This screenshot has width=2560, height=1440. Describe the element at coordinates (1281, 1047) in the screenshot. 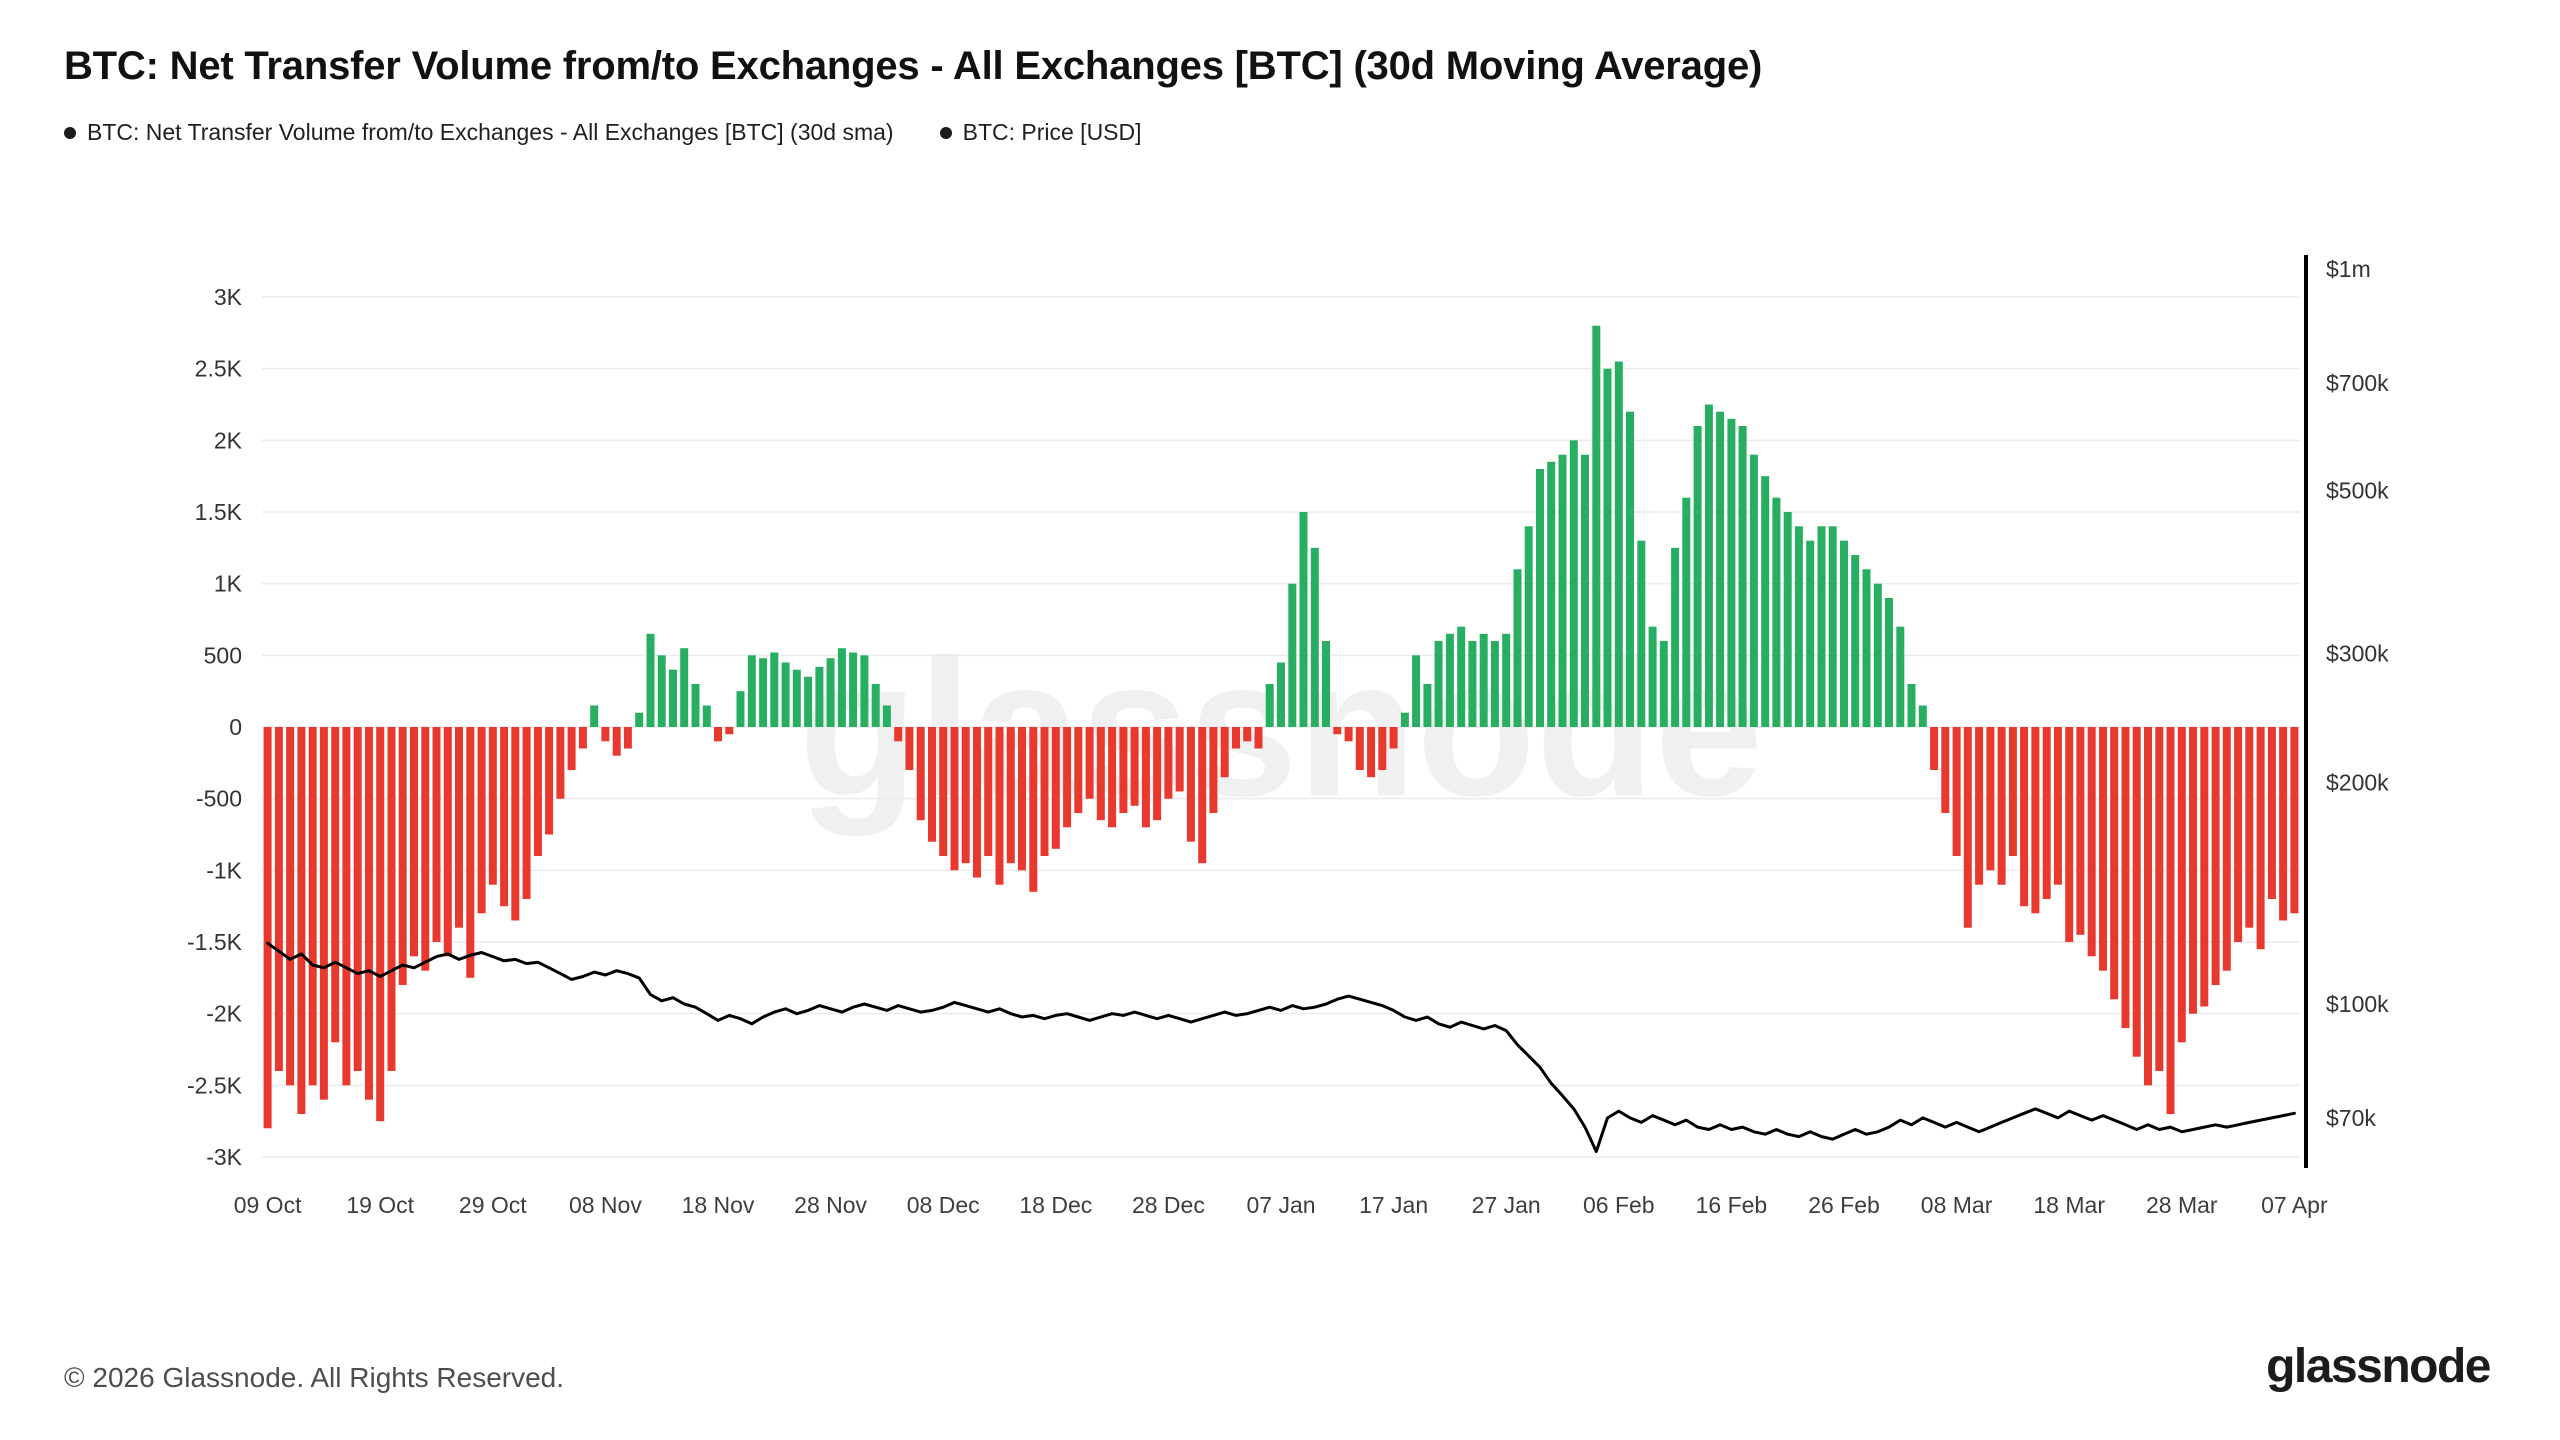

I see `price-line` at that location.